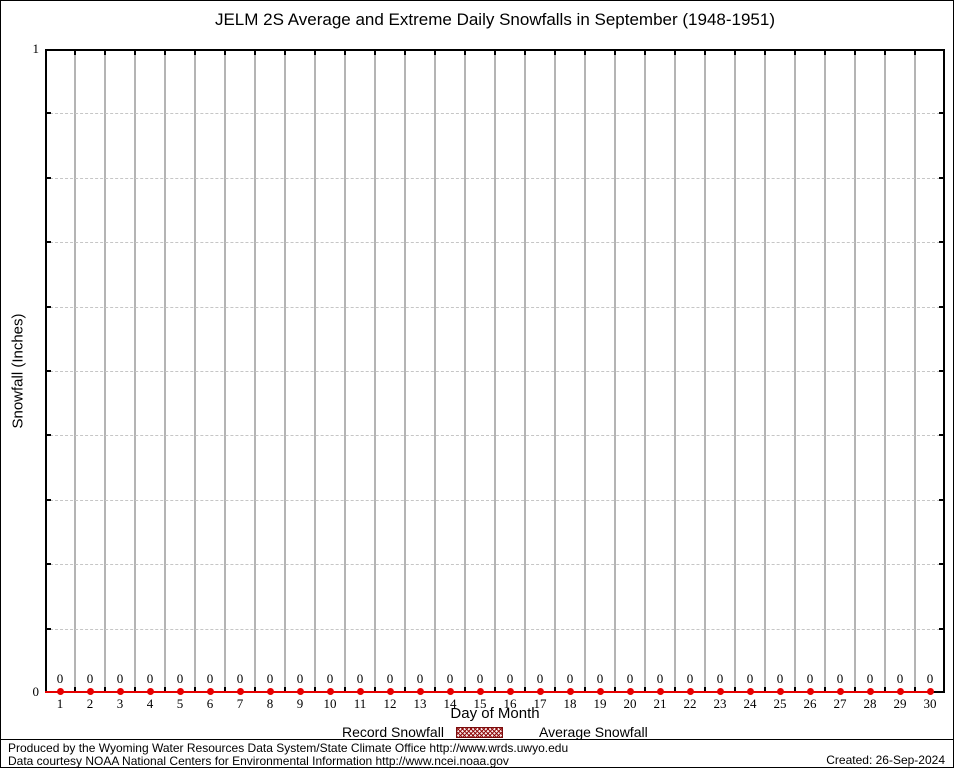  I want to click on x-tick-label: 5, so click(180, 703).